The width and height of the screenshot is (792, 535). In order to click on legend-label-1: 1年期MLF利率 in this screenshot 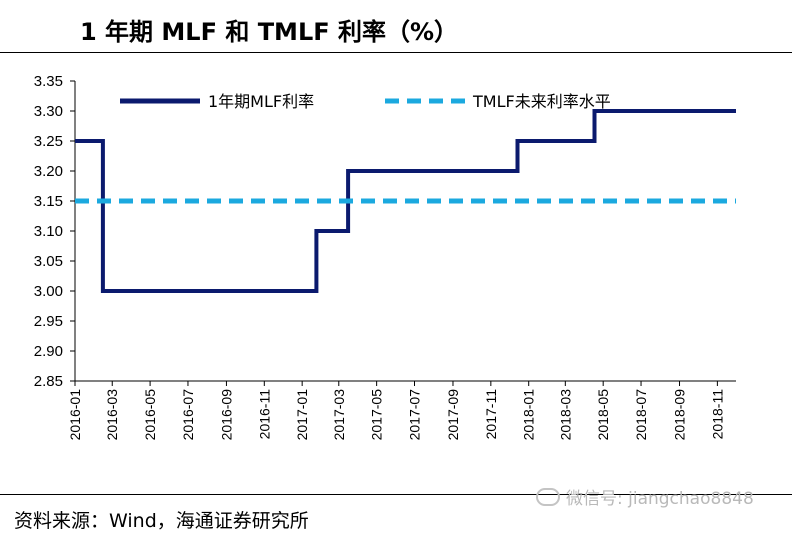, I will do `click(261, 101)`.